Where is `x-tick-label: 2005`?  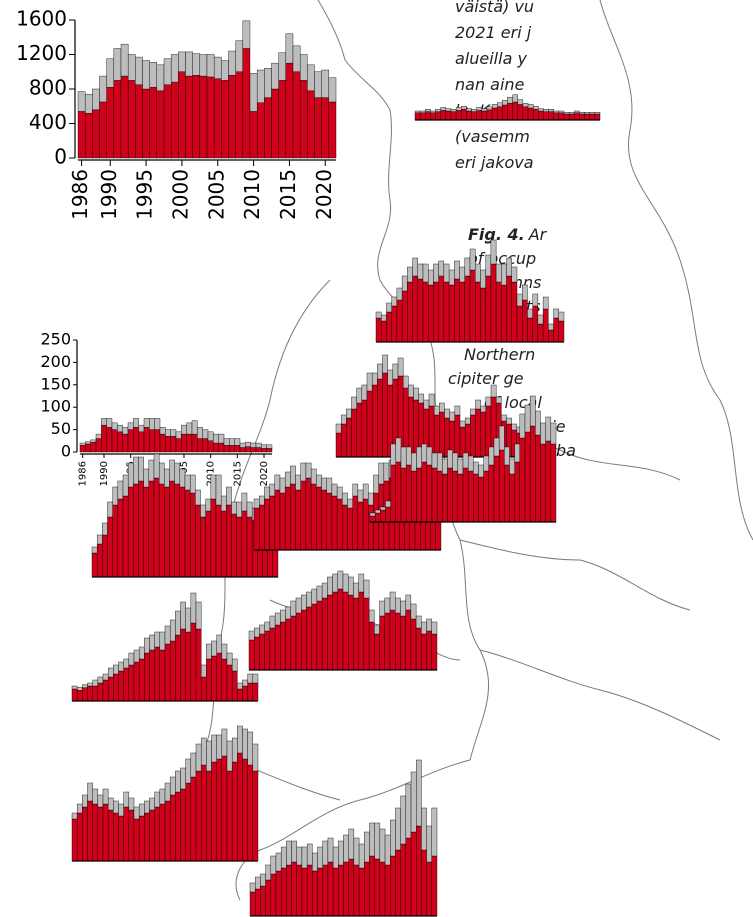
x-tick-label: 2005 is located at coordinates (216, 194).